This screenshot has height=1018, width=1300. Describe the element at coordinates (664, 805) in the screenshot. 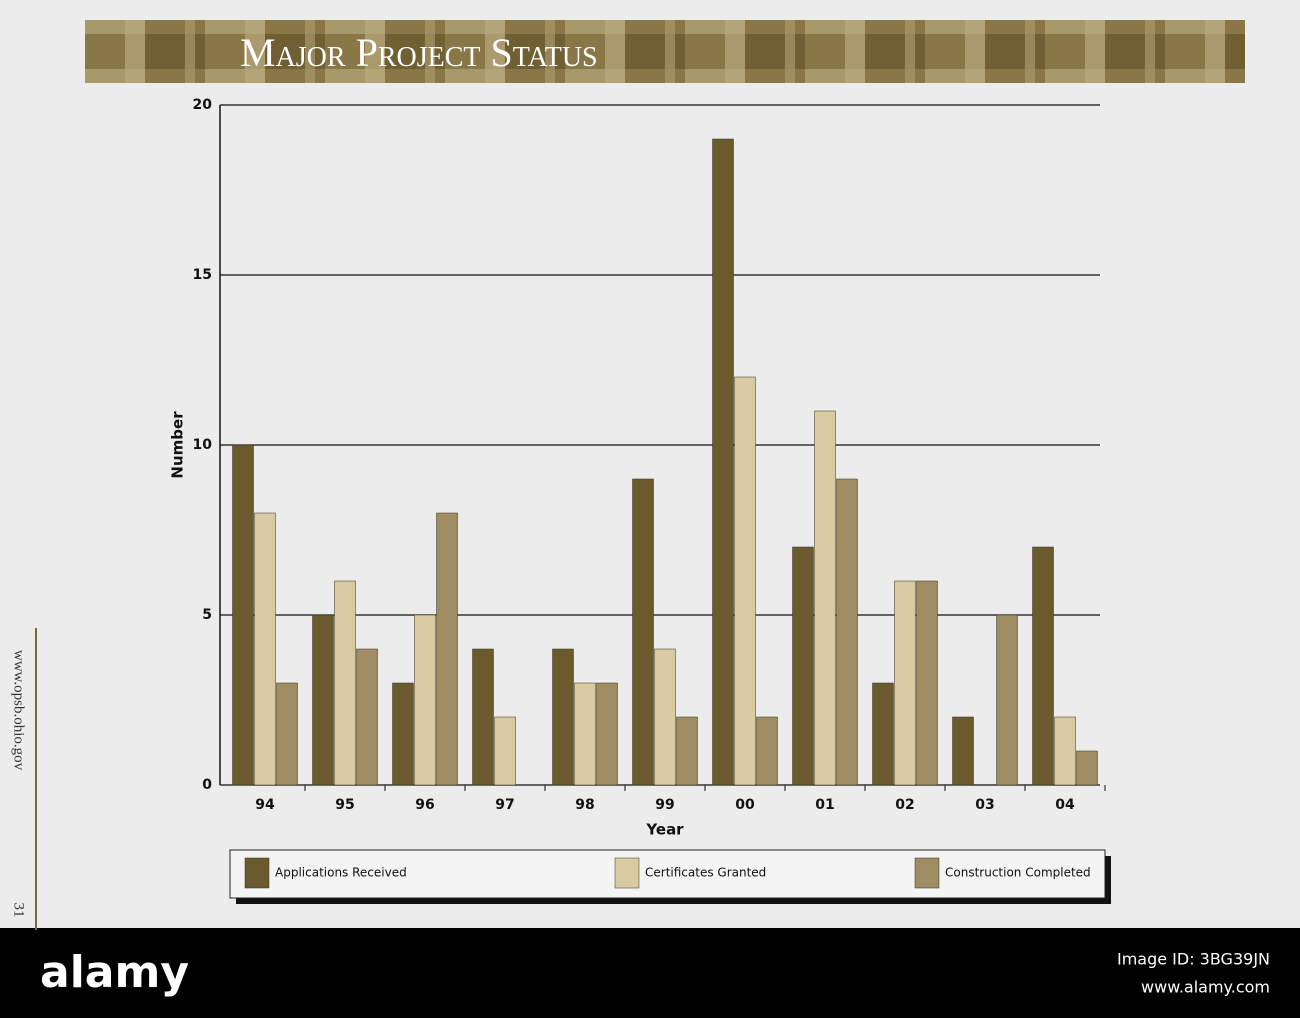

I see `x-tick-label: 99` at that location.